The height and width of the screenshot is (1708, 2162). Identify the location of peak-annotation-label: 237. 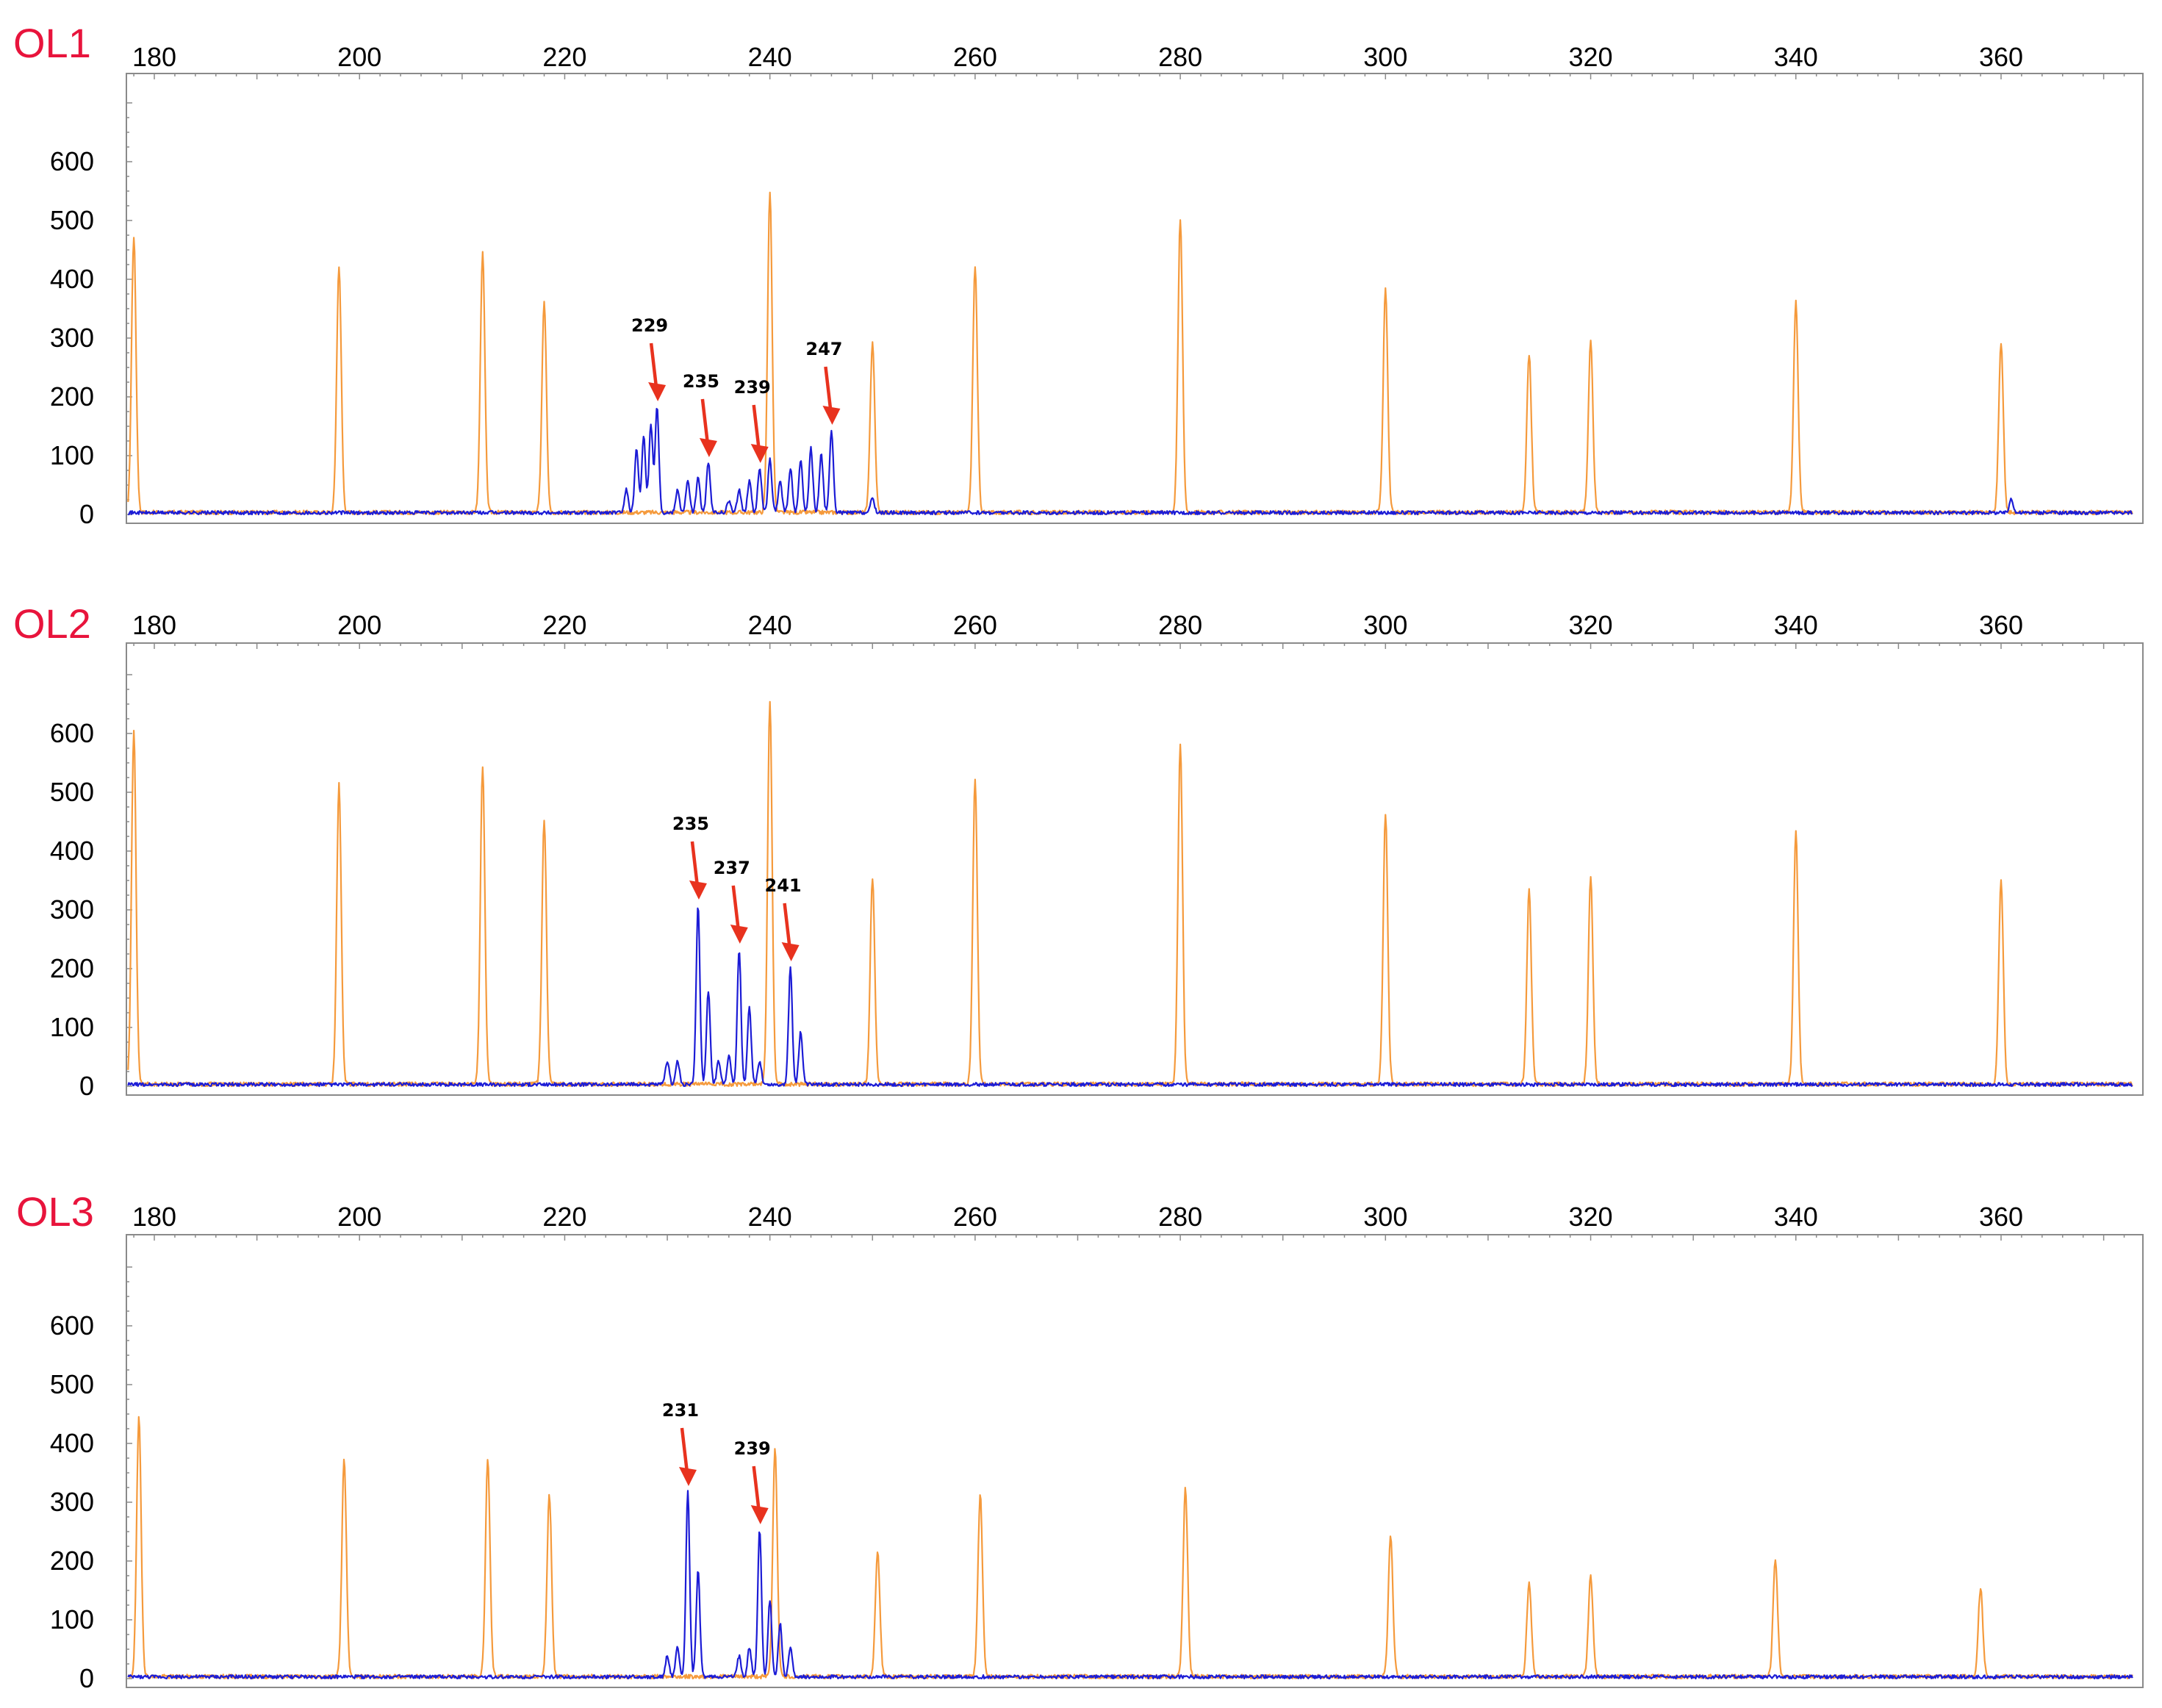
(732, 868).